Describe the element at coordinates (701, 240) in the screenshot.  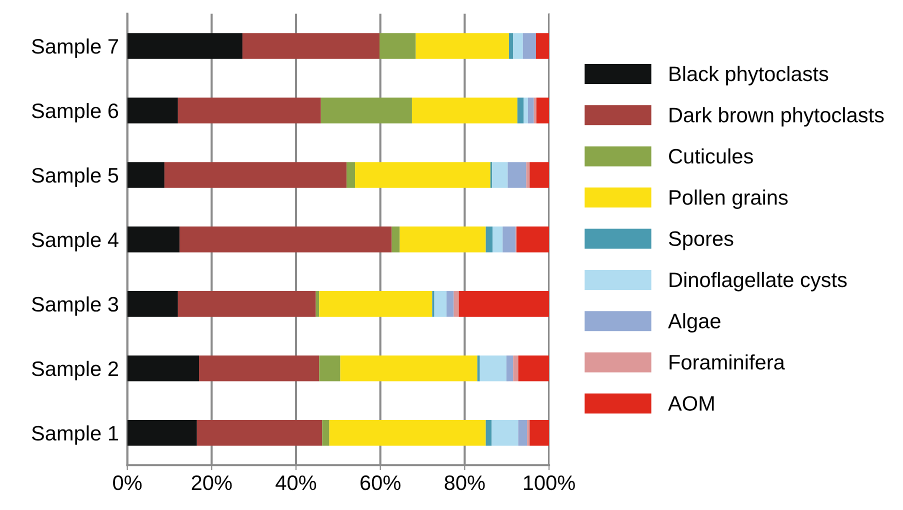
I see `legend-label: Spores` at that location.